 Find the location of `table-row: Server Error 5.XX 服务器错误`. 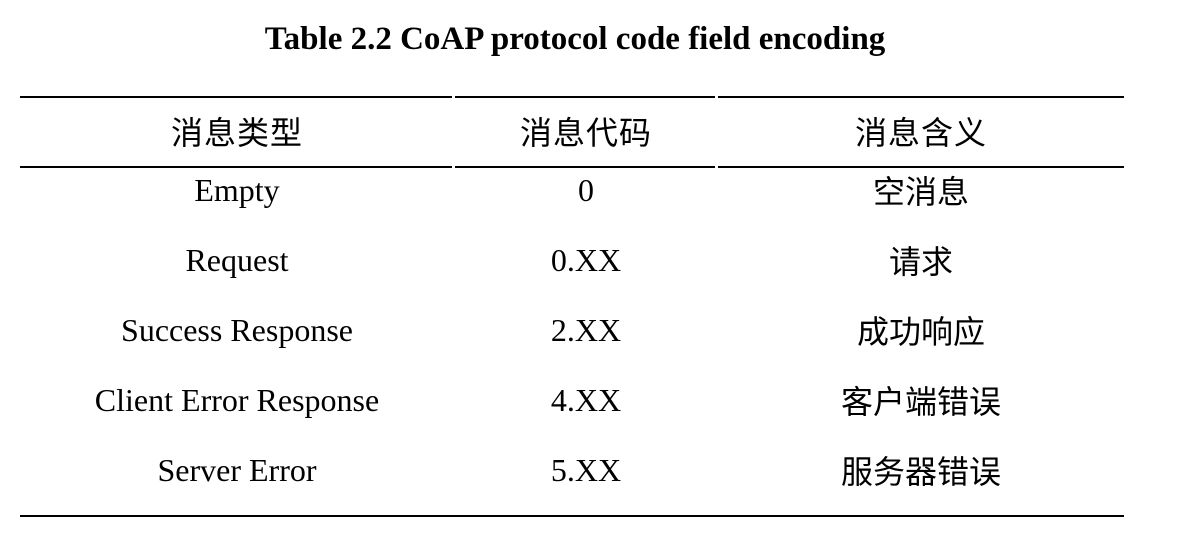

table-row: Server Error 5.XX 服务器错误 is located at coordinates (572, 470).